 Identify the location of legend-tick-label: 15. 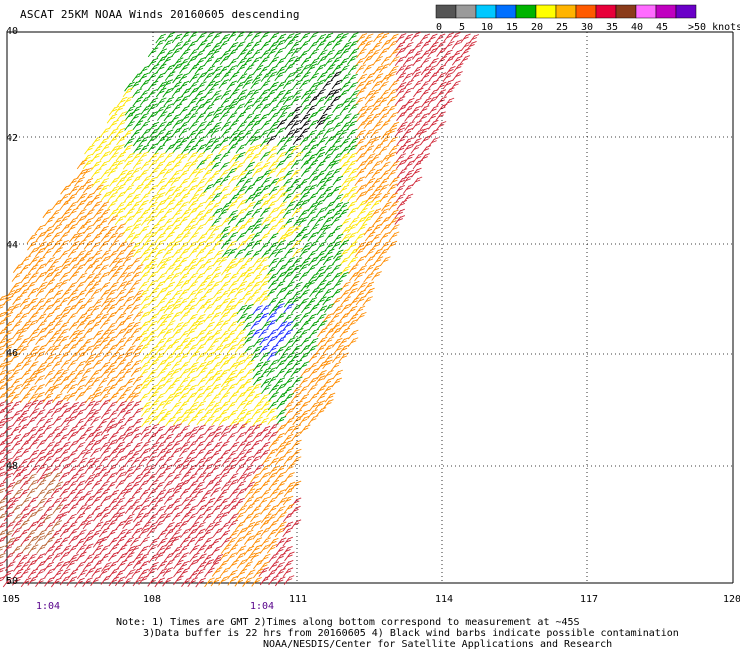
(512, 27).